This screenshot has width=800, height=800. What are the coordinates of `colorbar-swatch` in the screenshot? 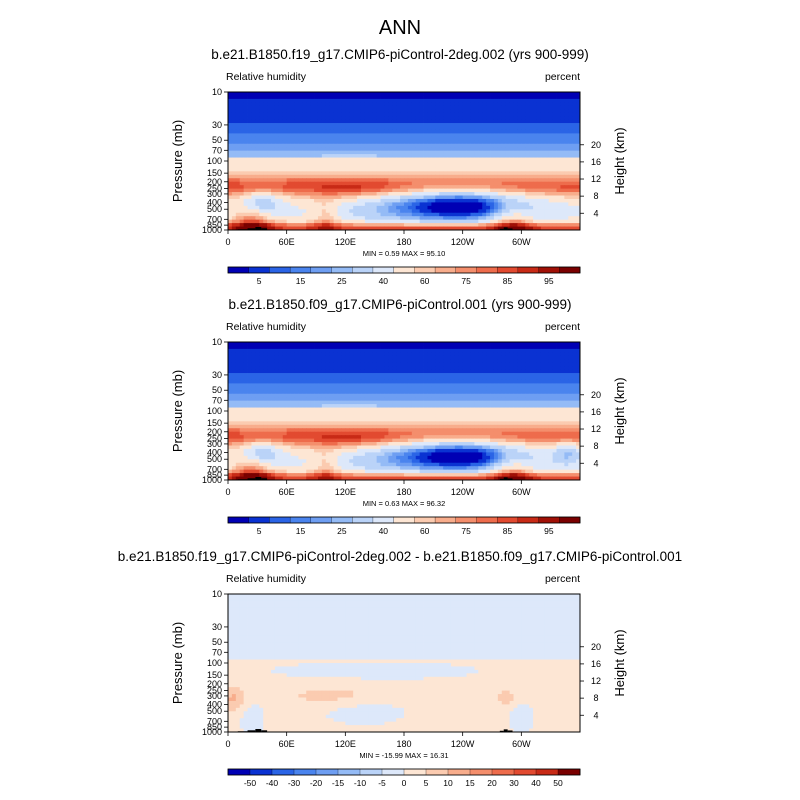 It's located at (300, 270).